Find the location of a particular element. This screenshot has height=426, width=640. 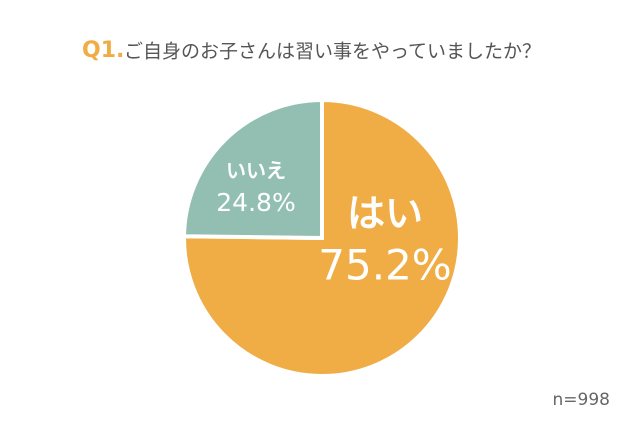

chart-title: ご自身のお子さんは習い事をやっていましたか？ is located at coordinates (332, 52).